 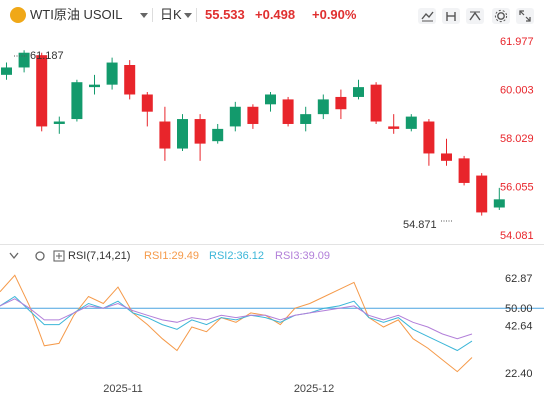 I want to click on draw-line-icon, so click(x=427, y=16).